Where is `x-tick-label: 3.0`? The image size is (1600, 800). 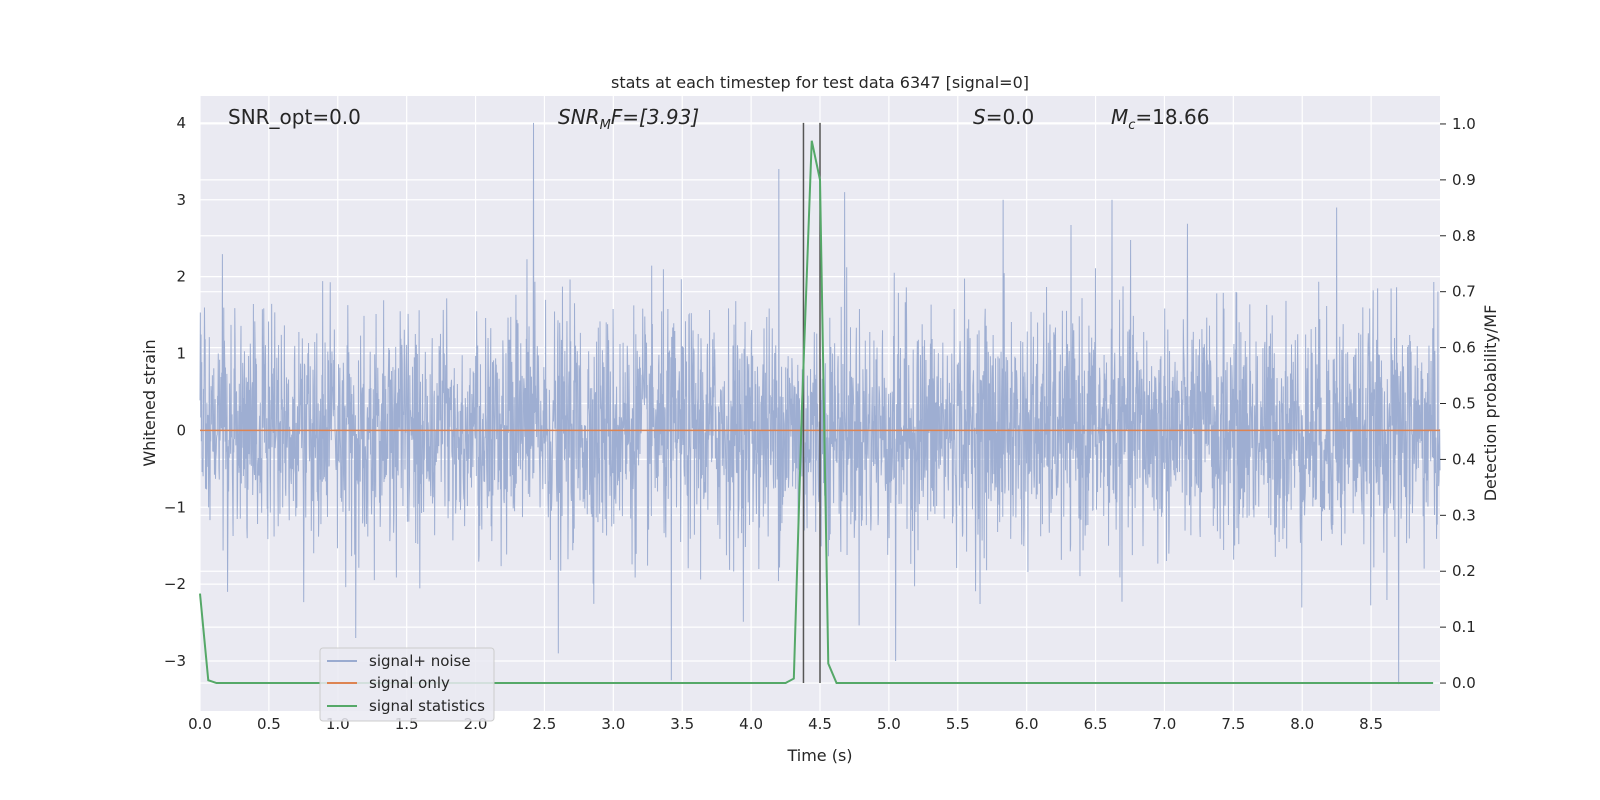
x-tick-label: 3.0 is located at coordinates (613, 724).